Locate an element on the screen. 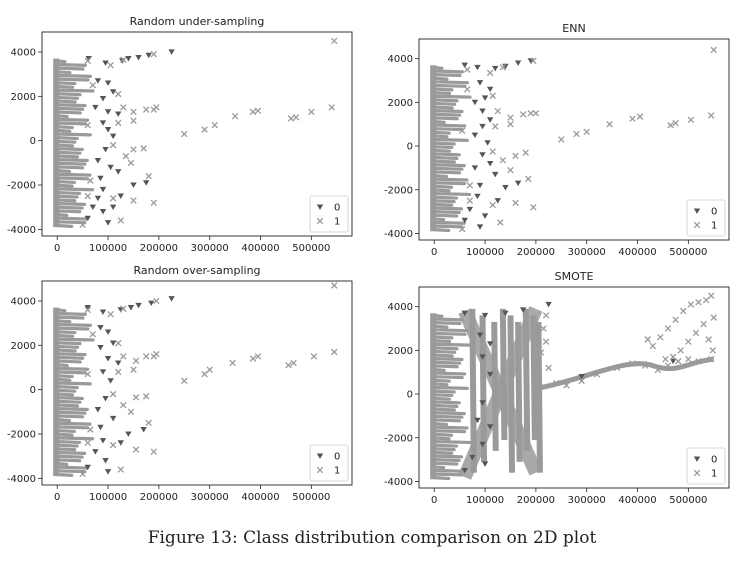 This screenshot has width=744, height=563. smote-streak is located at coordinates (539, 397).